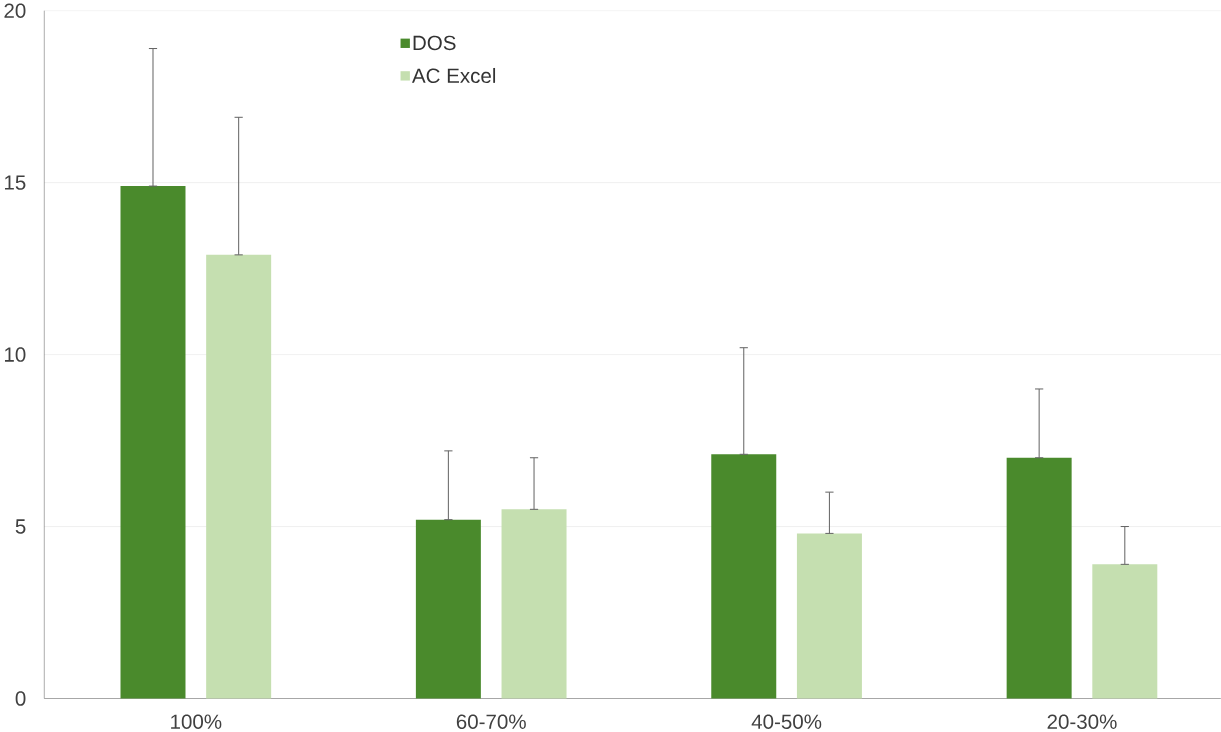  Describe the element at coordinates (1082, 721) in the screenshot. I see `x-tick-label: 20-30%` at that location.